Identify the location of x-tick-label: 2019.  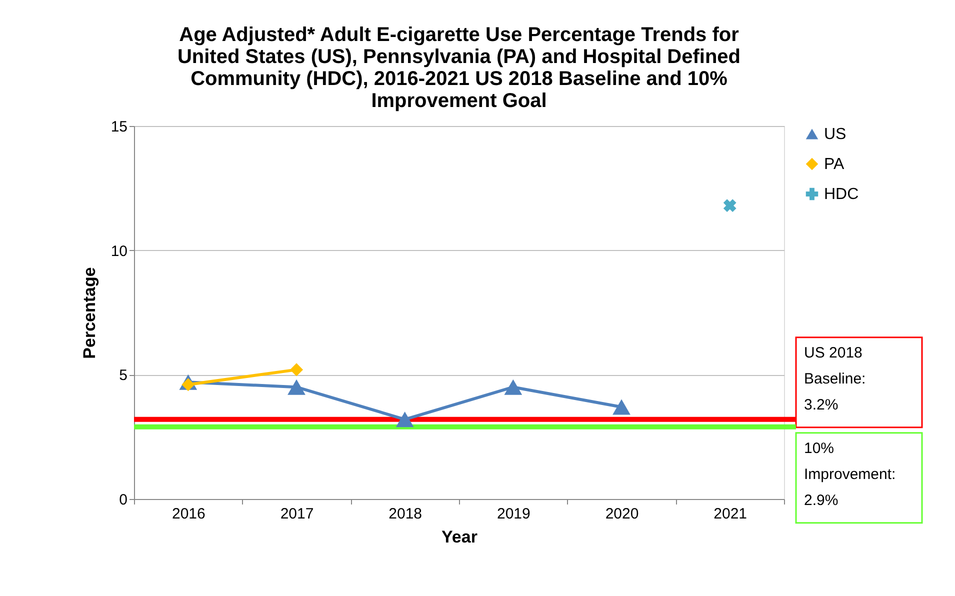
(513, 514).